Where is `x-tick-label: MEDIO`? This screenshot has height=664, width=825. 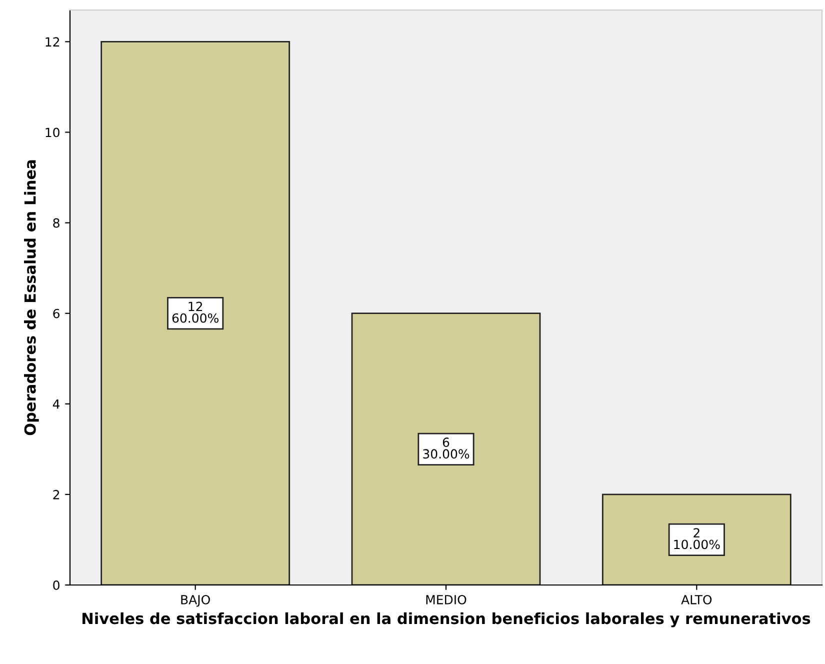 x-tick-label: MEDIO is located at coordinates (446, 599).